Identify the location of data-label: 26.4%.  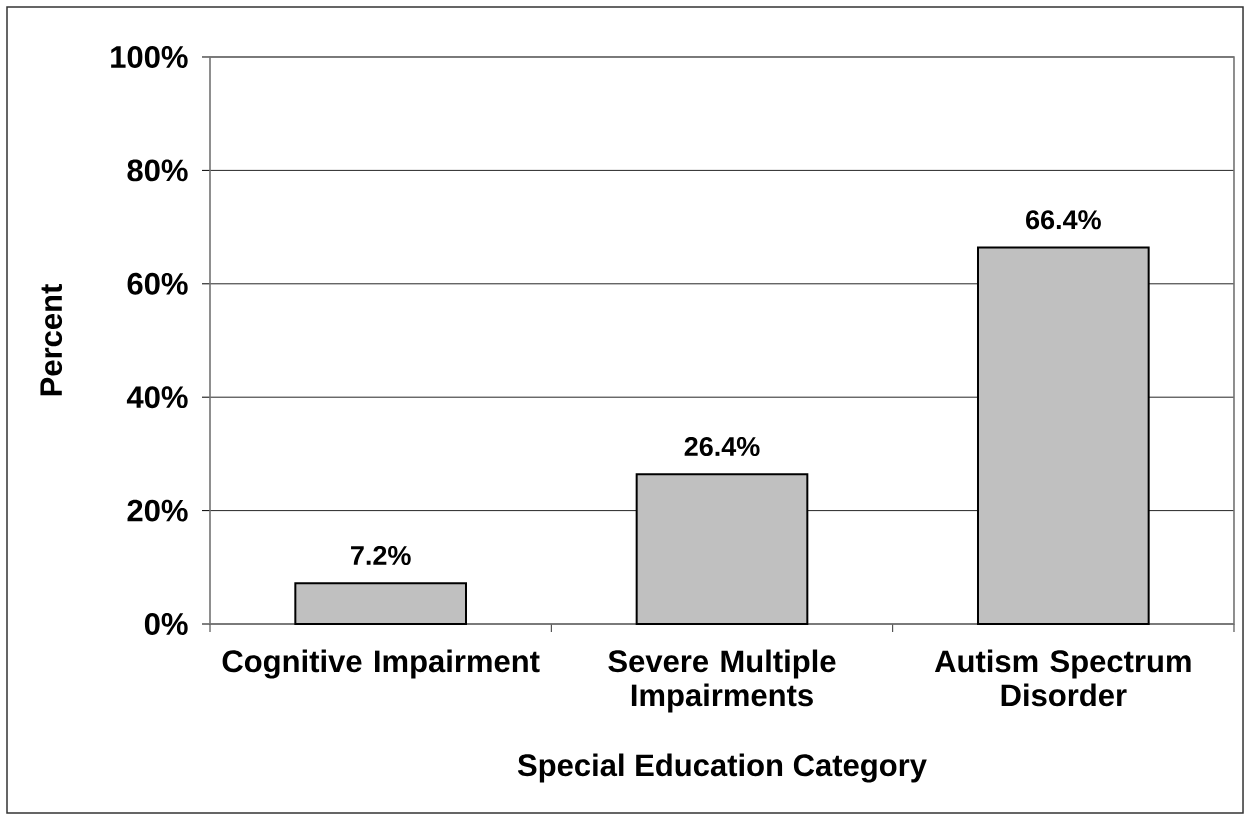
(722, 446).